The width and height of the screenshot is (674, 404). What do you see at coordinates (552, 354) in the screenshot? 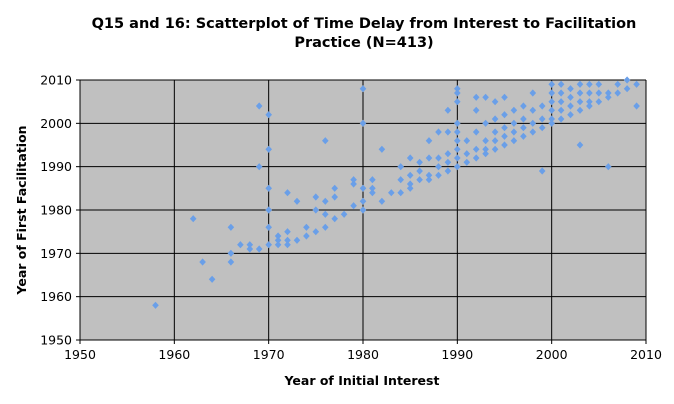
I see `x-tick-label: 2000` at bounding box center [552, 354].